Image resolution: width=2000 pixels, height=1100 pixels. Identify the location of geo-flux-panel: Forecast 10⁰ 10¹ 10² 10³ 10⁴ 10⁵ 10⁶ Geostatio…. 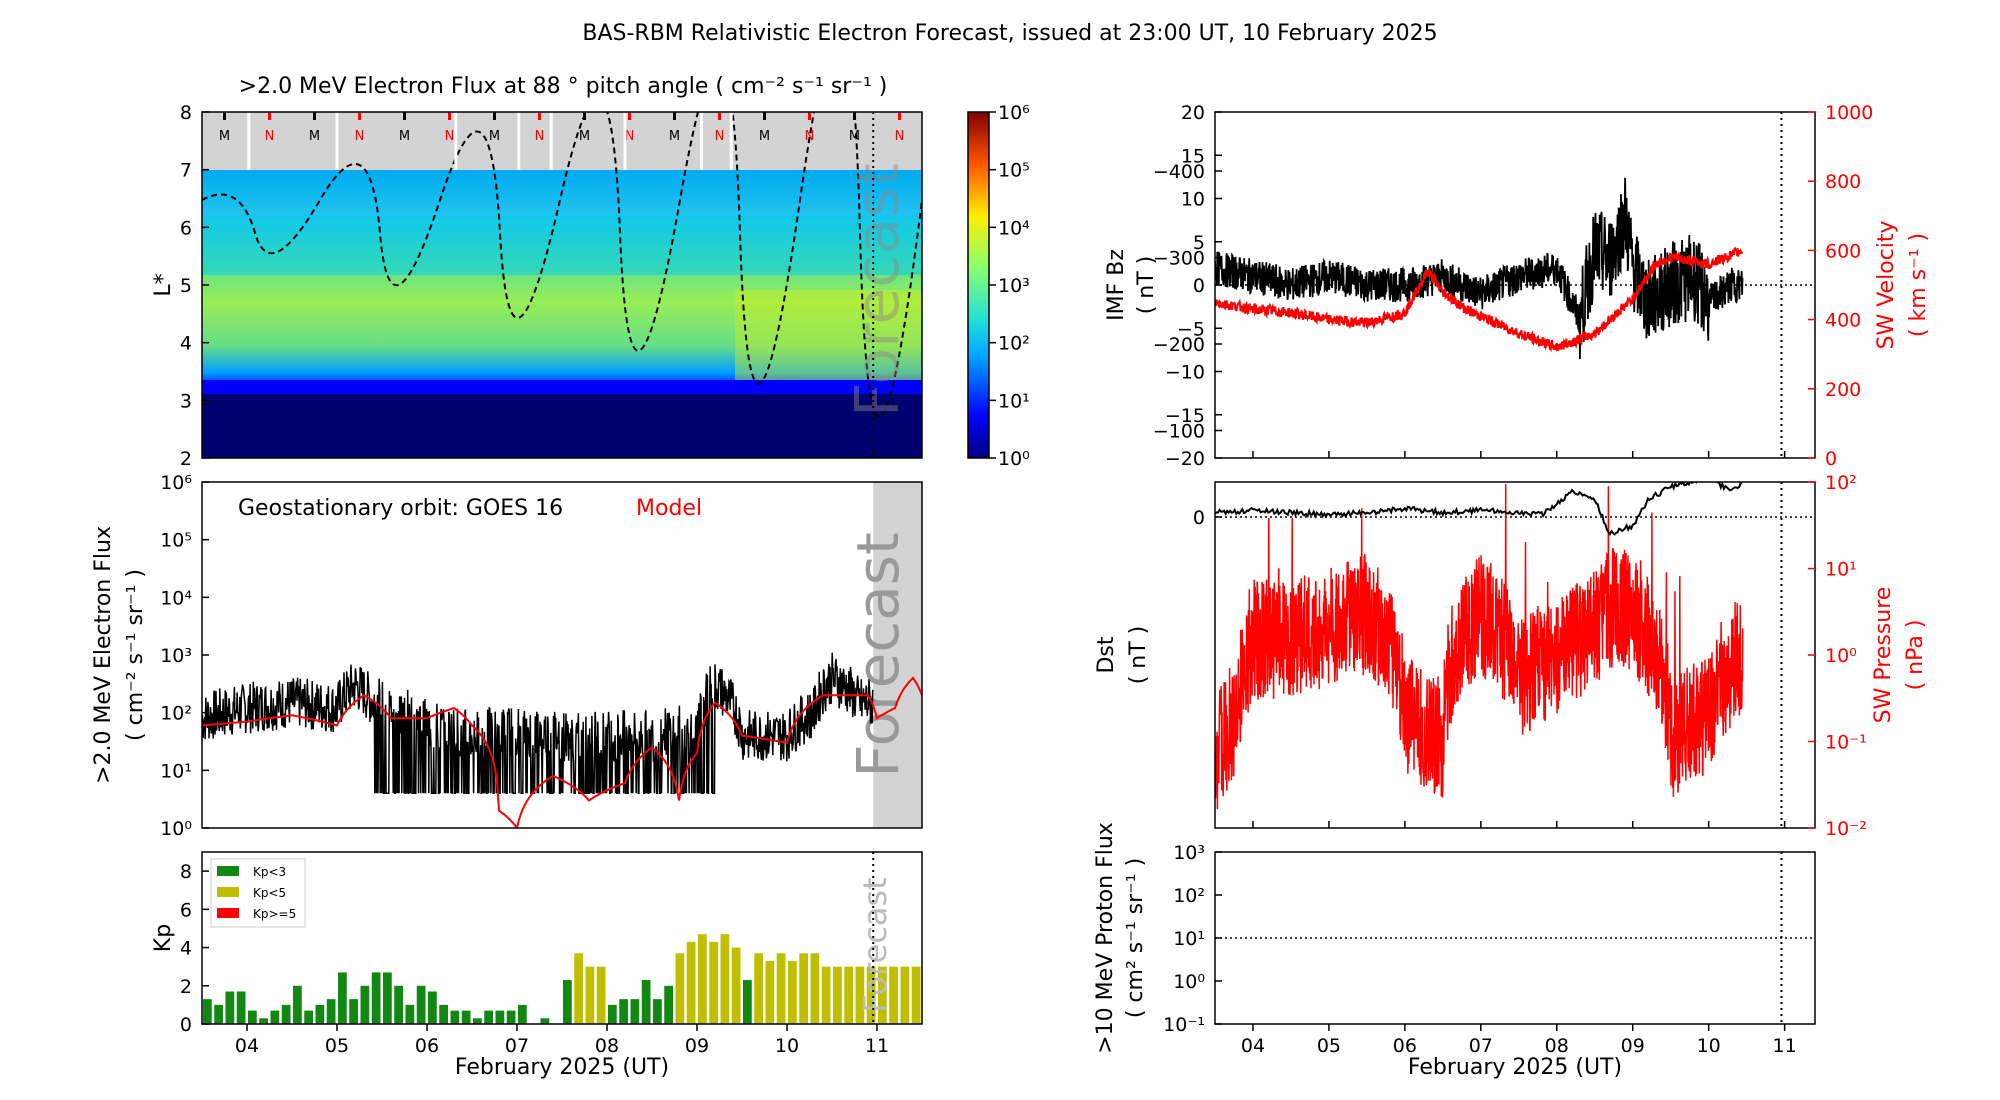
(507, 656).